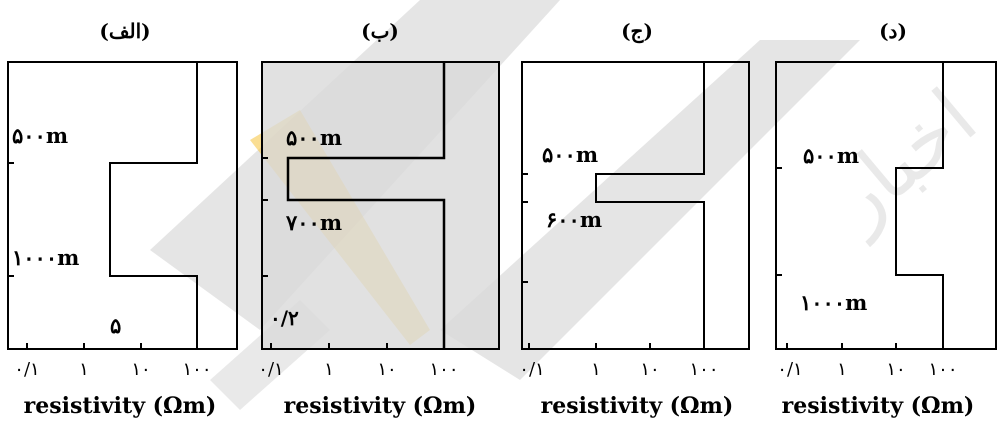  Describe the element at coordinates (284, 318) in the screenshot. I see `extra-label-be: ۰/۲` at that location.